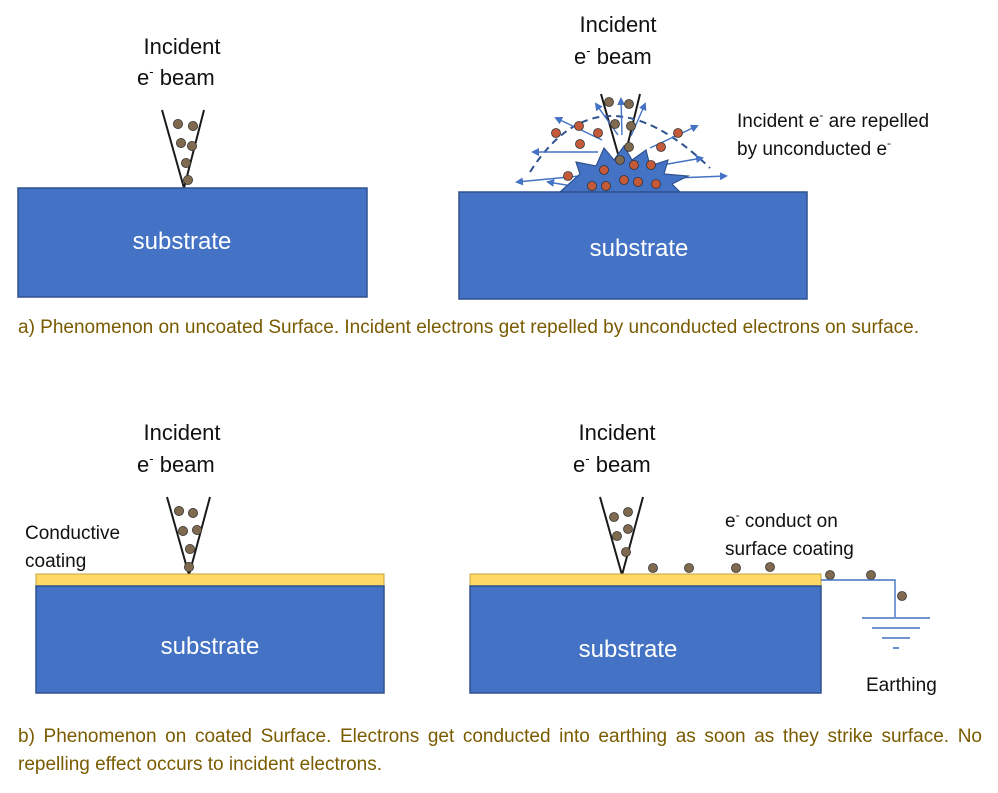 Image resolution: width=998 pixels, height=793 pixels. What do you see at coordinates (781, 520) in the screenshot?
I see `conduct-note-line1: e- conduct on` at bounding box center [781, 520].